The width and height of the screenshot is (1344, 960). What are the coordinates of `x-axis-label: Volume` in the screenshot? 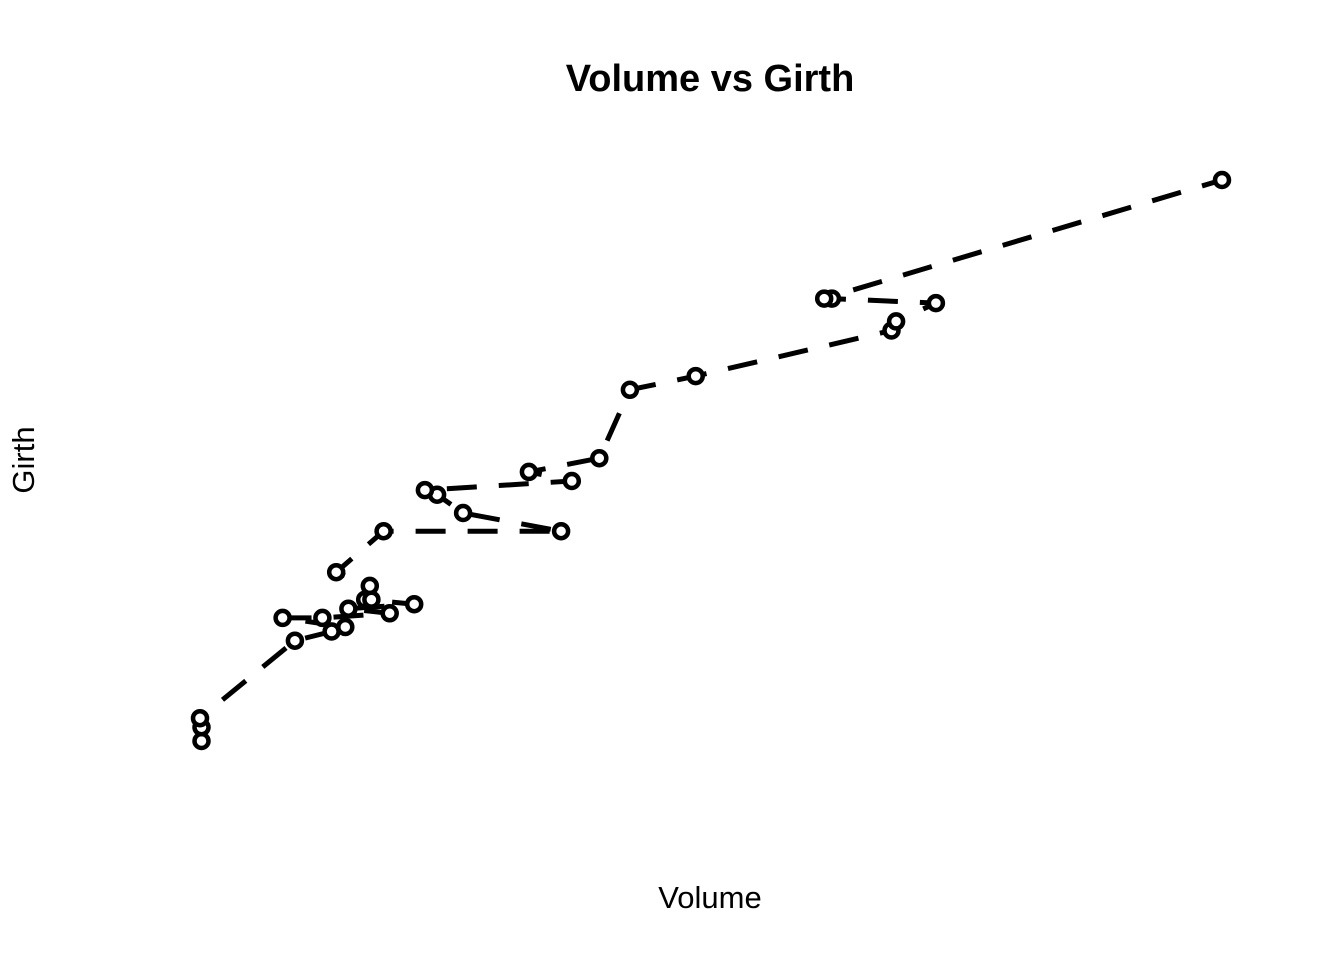 It's located at (710, 897).